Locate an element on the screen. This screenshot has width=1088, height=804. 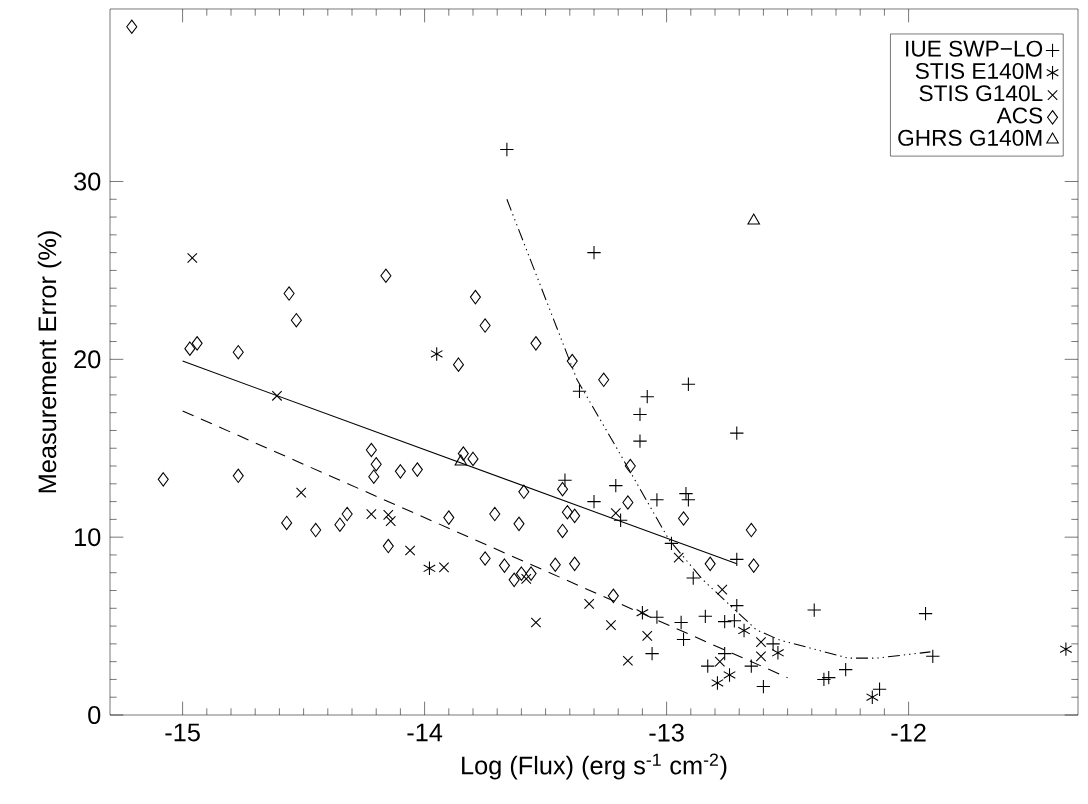
x-tick-label: -15 is located at coordinates (182, 732).